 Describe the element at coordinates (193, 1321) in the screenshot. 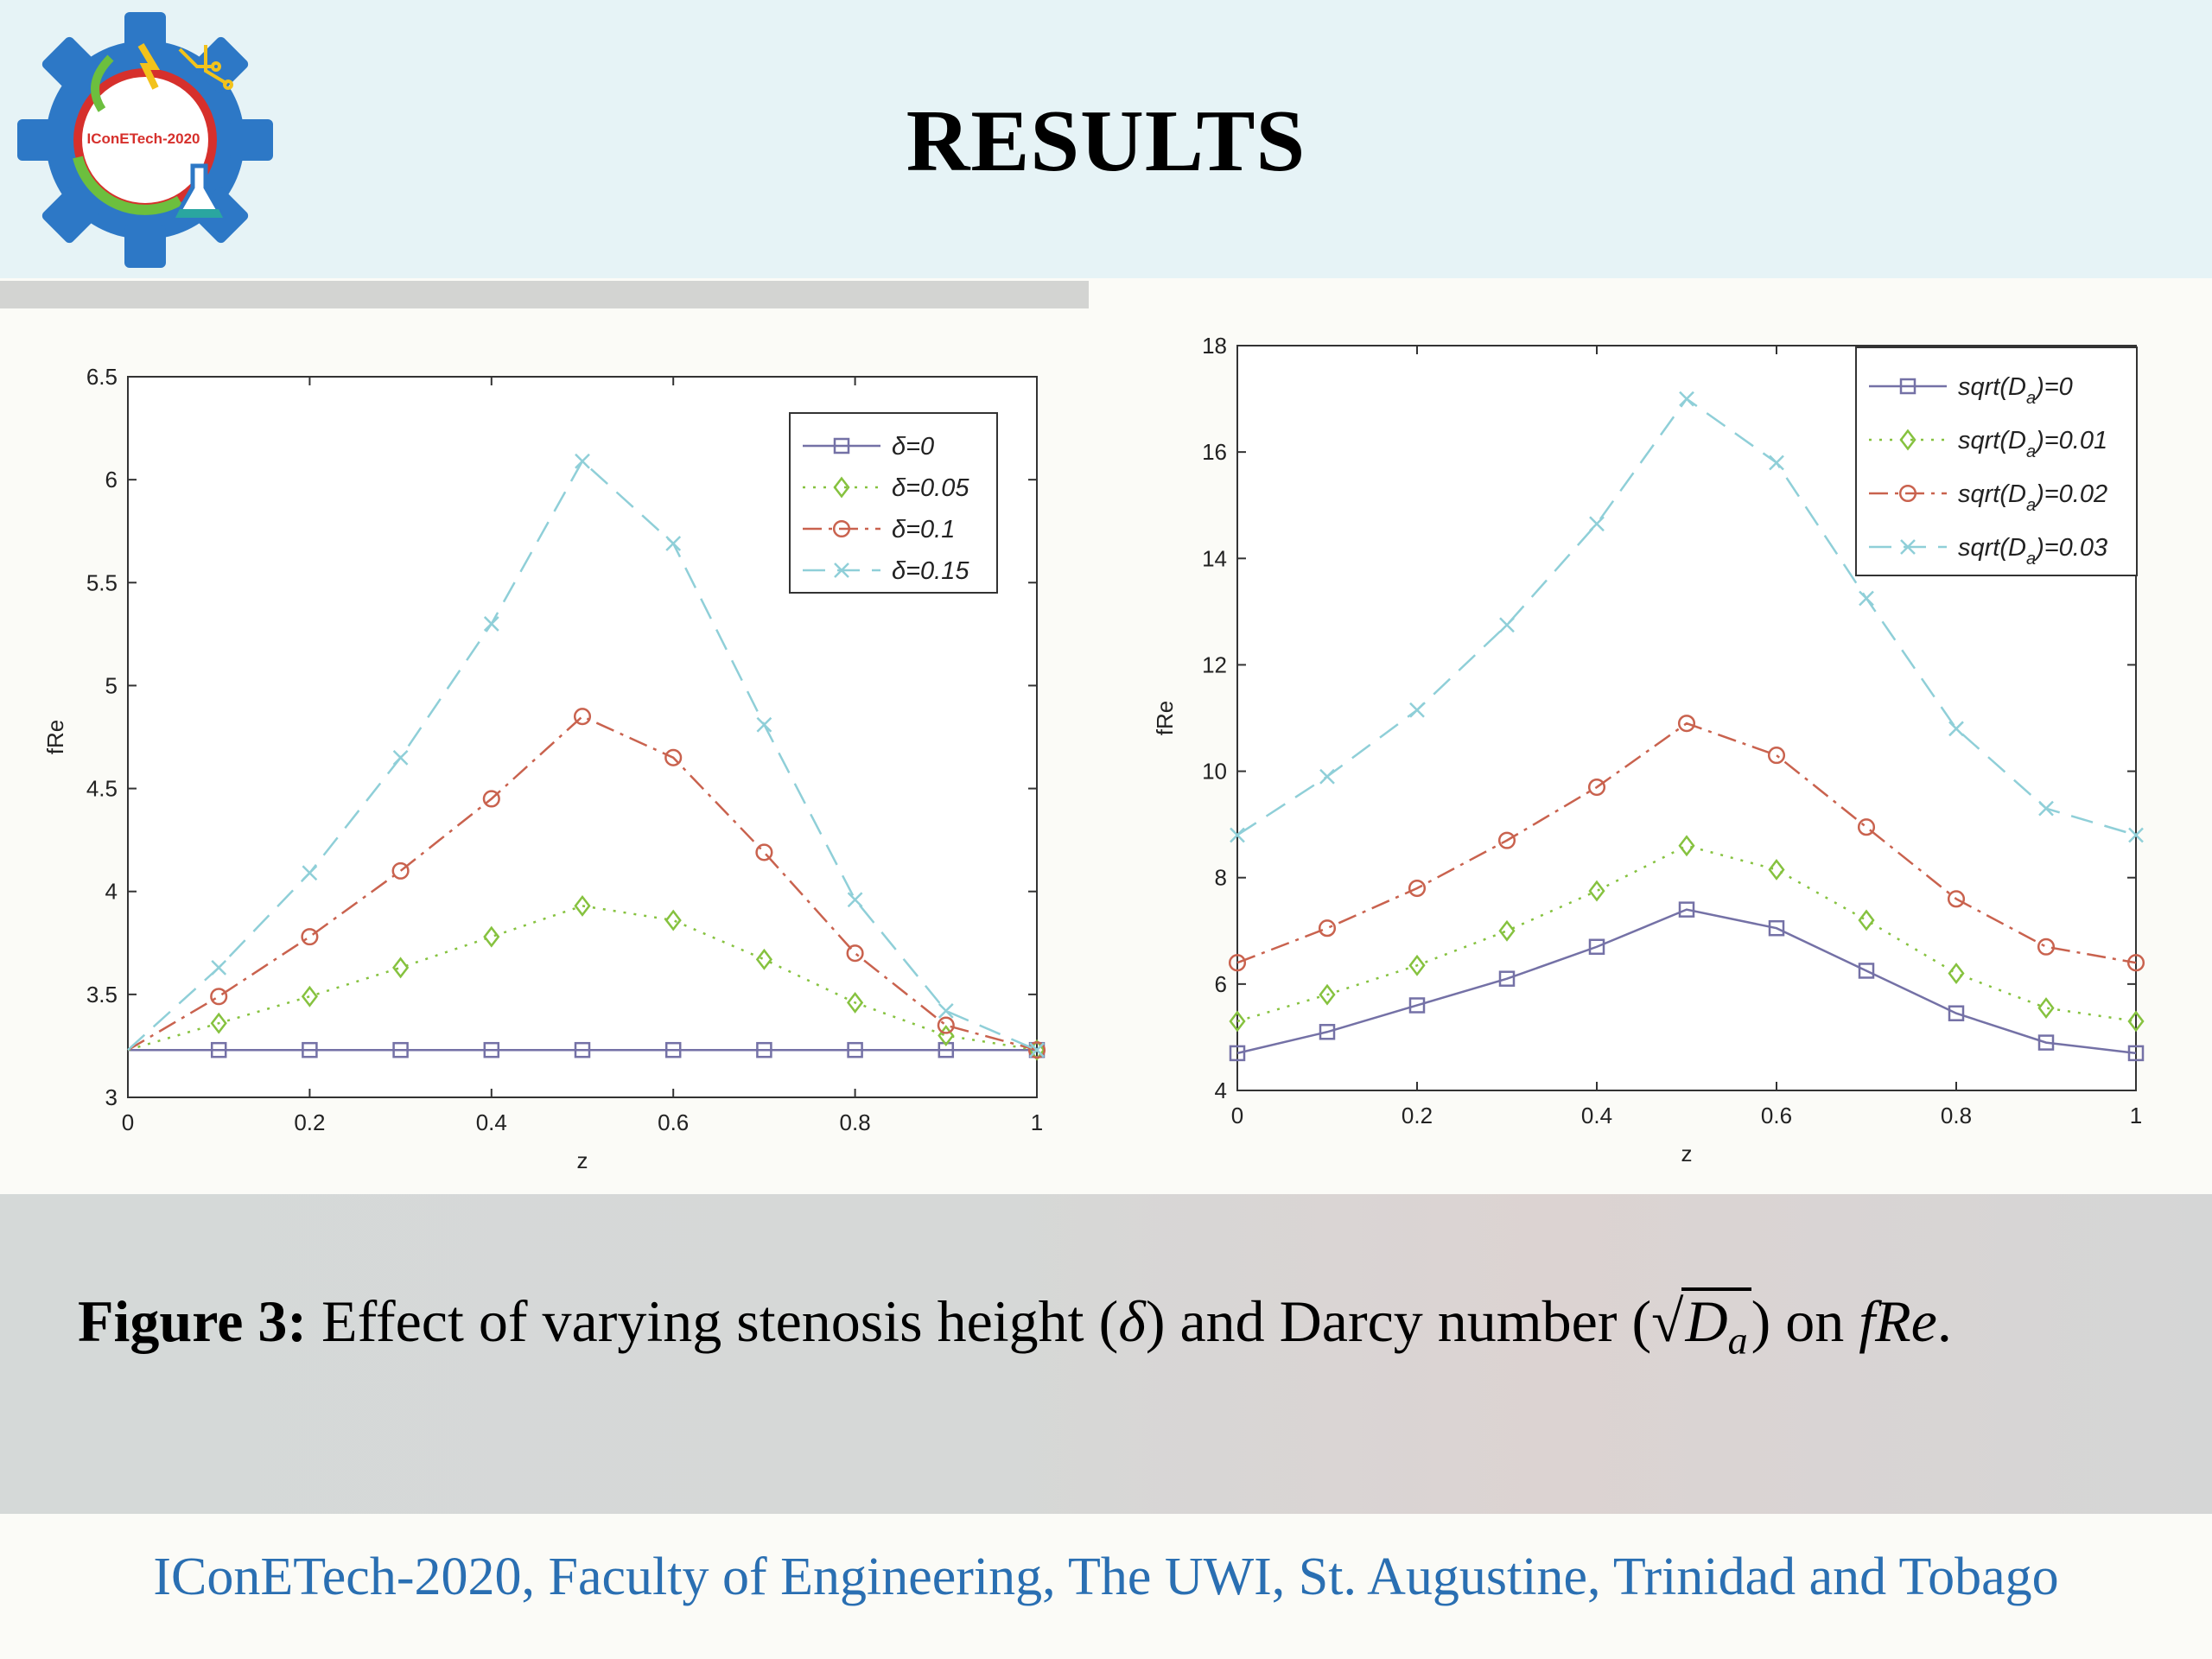

I see `caption-label: Figure 3:` at that location.